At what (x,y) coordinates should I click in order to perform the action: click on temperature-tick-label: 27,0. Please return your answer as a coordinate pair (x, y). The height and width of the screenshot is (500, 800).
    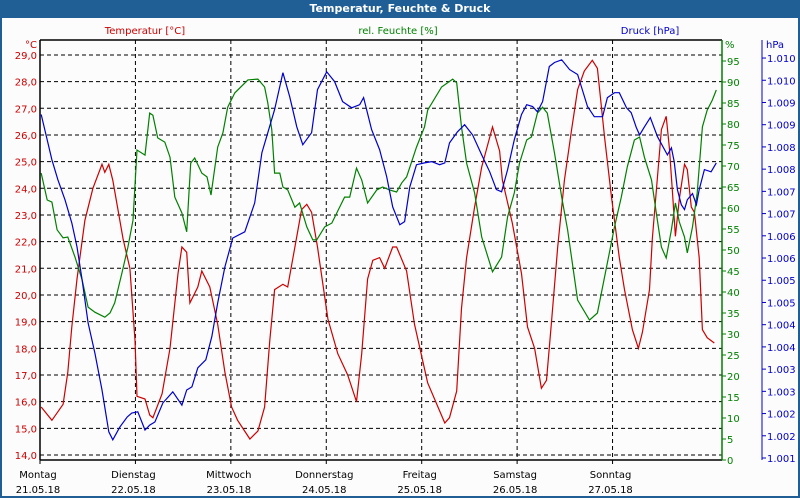
    Looking at the image, I should click on (26, 109).